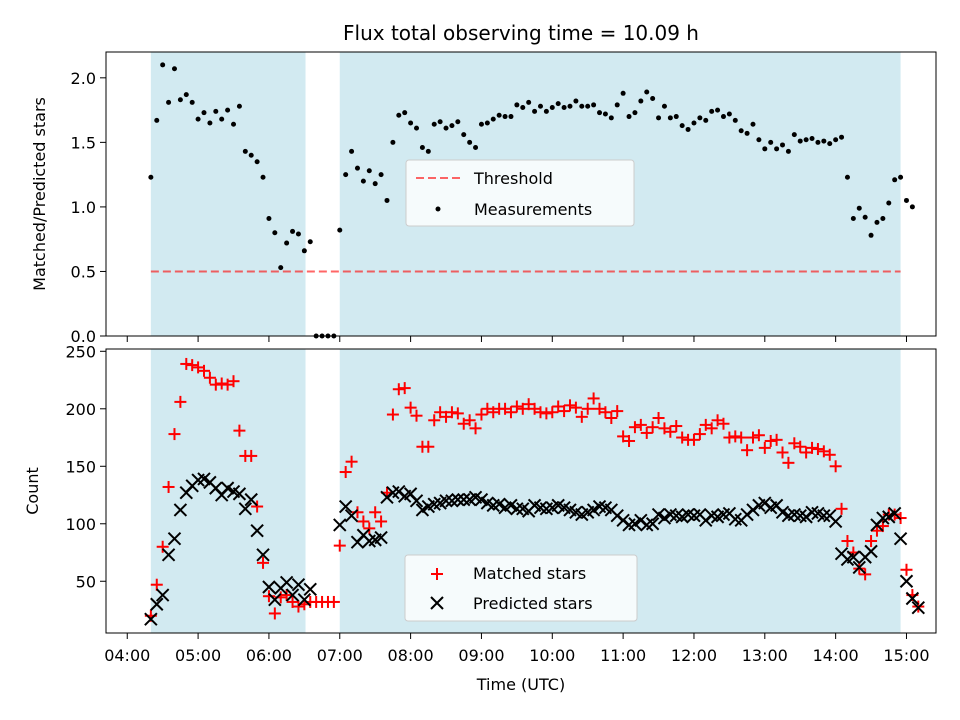 Image resolution: width=960 pixels, height=720 pixels. Describe the element at coordinates (529, 573) in the screenshot. I see `legend-matched-label: Matched stars` at that location.